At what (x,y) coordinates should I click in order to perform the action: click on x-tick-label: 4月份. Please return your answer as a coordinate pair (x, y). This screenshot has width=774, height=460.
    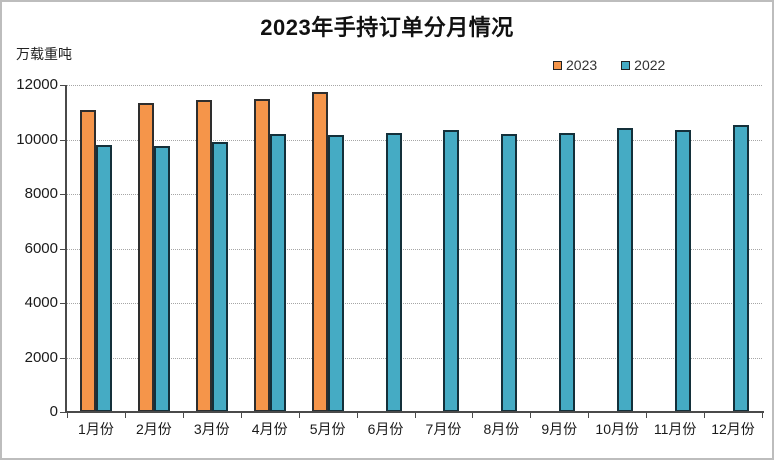
    Looking at the image, I should click on (269, 429).